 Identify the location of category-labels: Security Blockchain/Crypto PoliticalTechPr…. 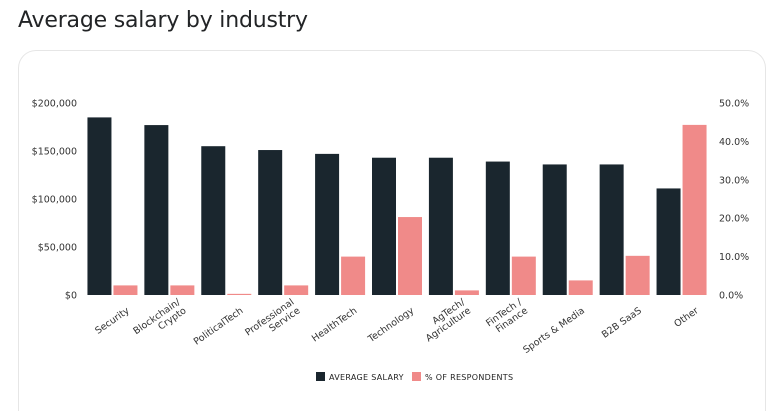
(396, 326).